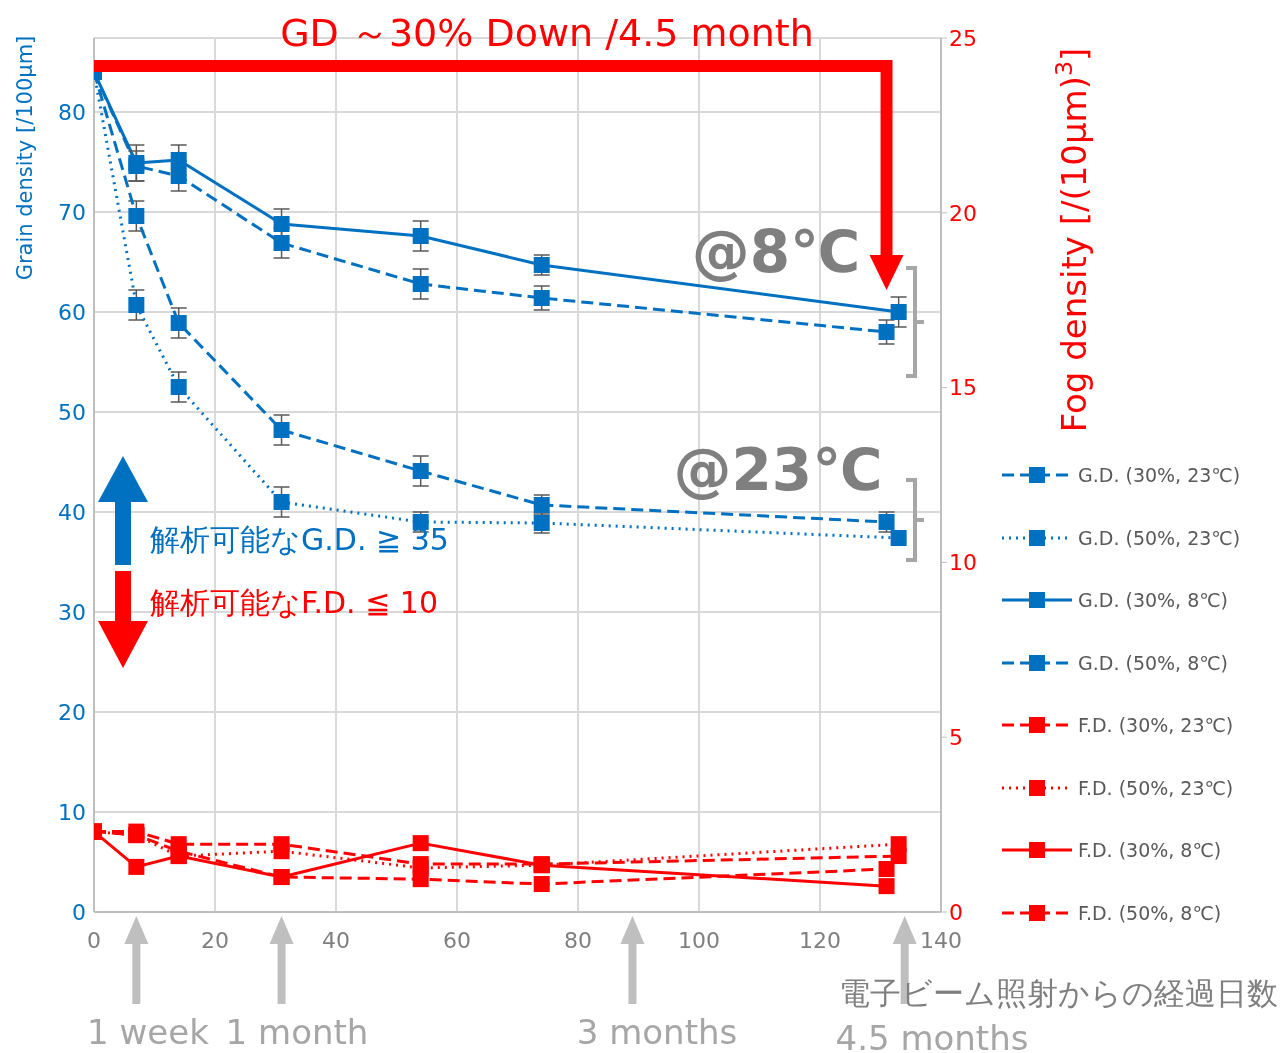 This screenshot has height=1053, width=1283. Describe the element at coordinates (72, 712) in the screenshot. I see `y-tick-label: 20` at that location.